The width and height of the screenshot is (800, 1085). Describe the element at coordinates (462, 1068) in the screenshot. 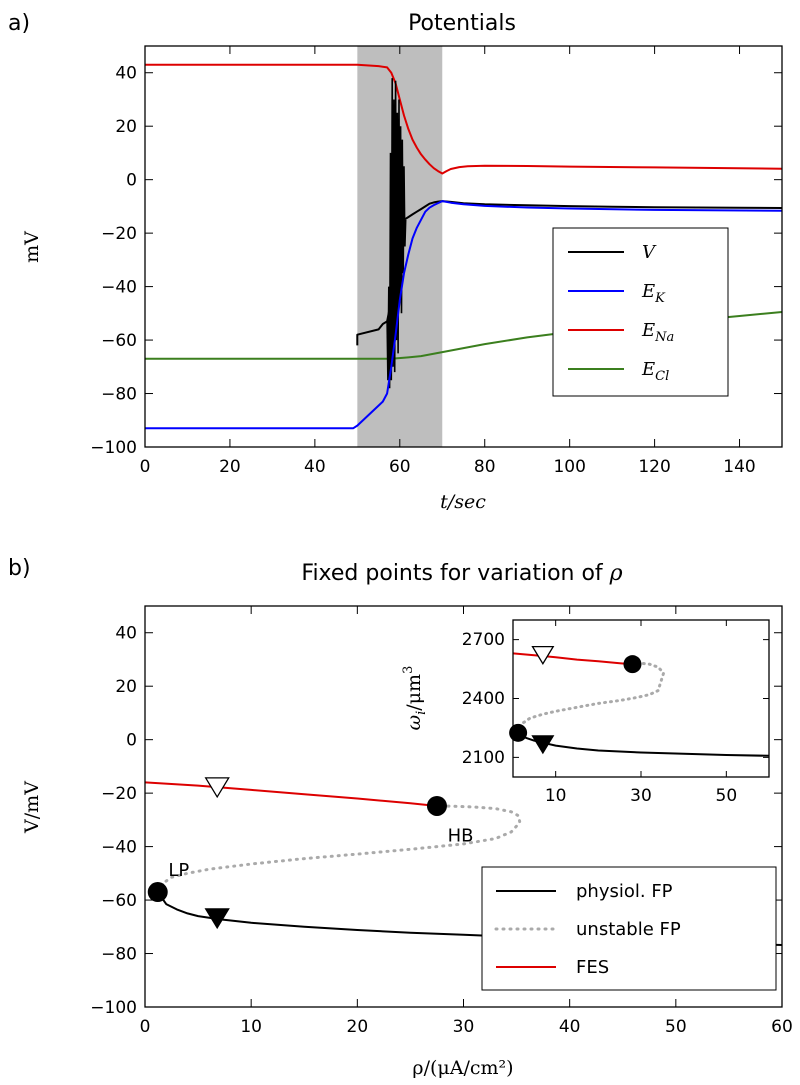

I see `panel-b-xlabel: ρ/(μA/cm²)` at that location.